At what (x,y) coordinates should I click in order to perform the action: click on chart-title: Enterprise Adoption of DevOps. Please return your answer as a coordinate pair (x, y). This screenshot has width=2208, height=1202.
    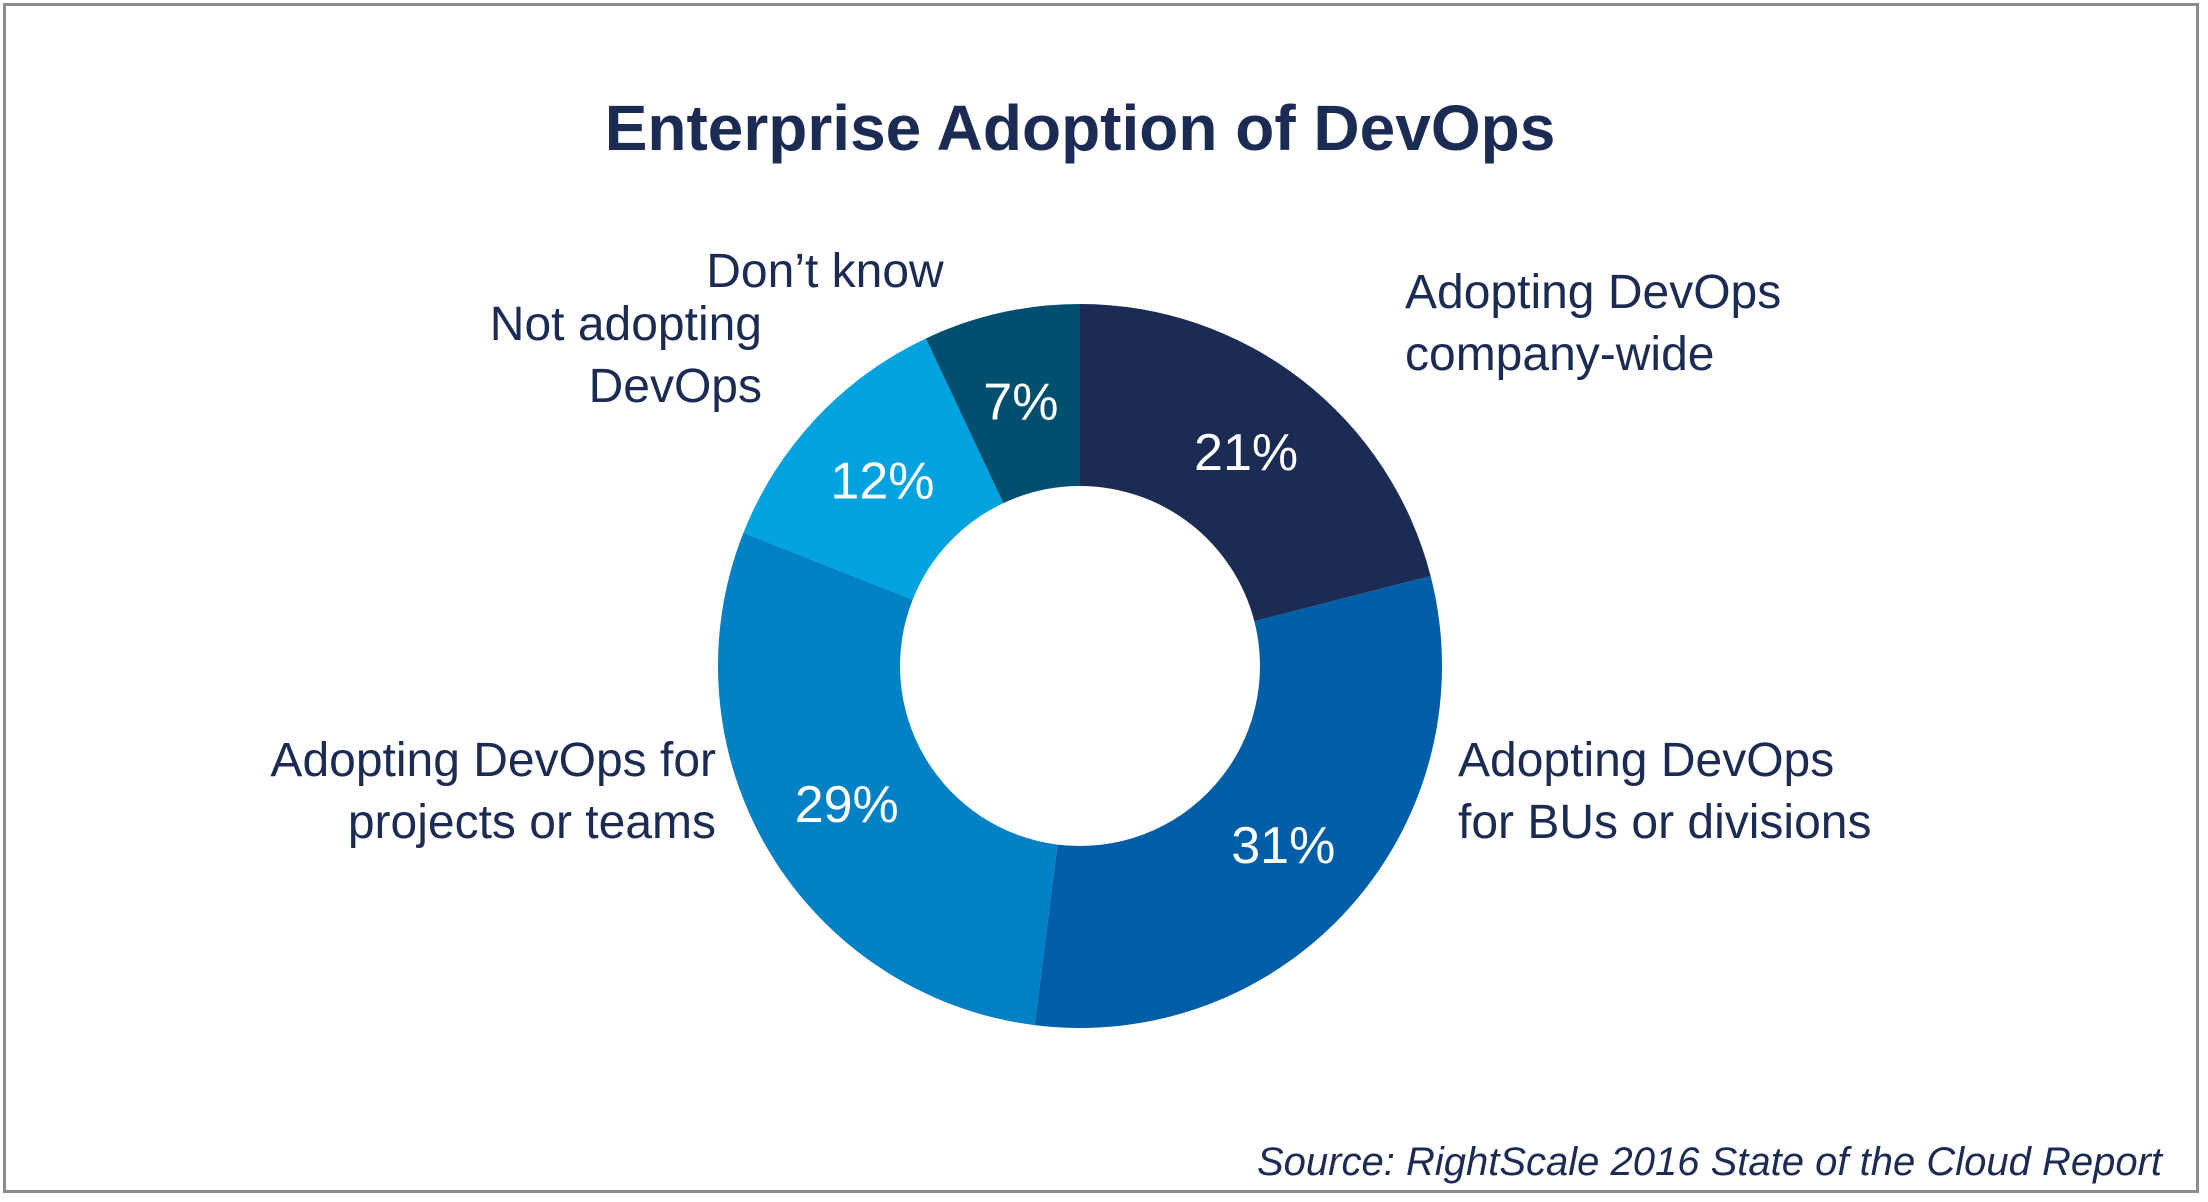
    Looking at the image, I should click on (1080, 128).